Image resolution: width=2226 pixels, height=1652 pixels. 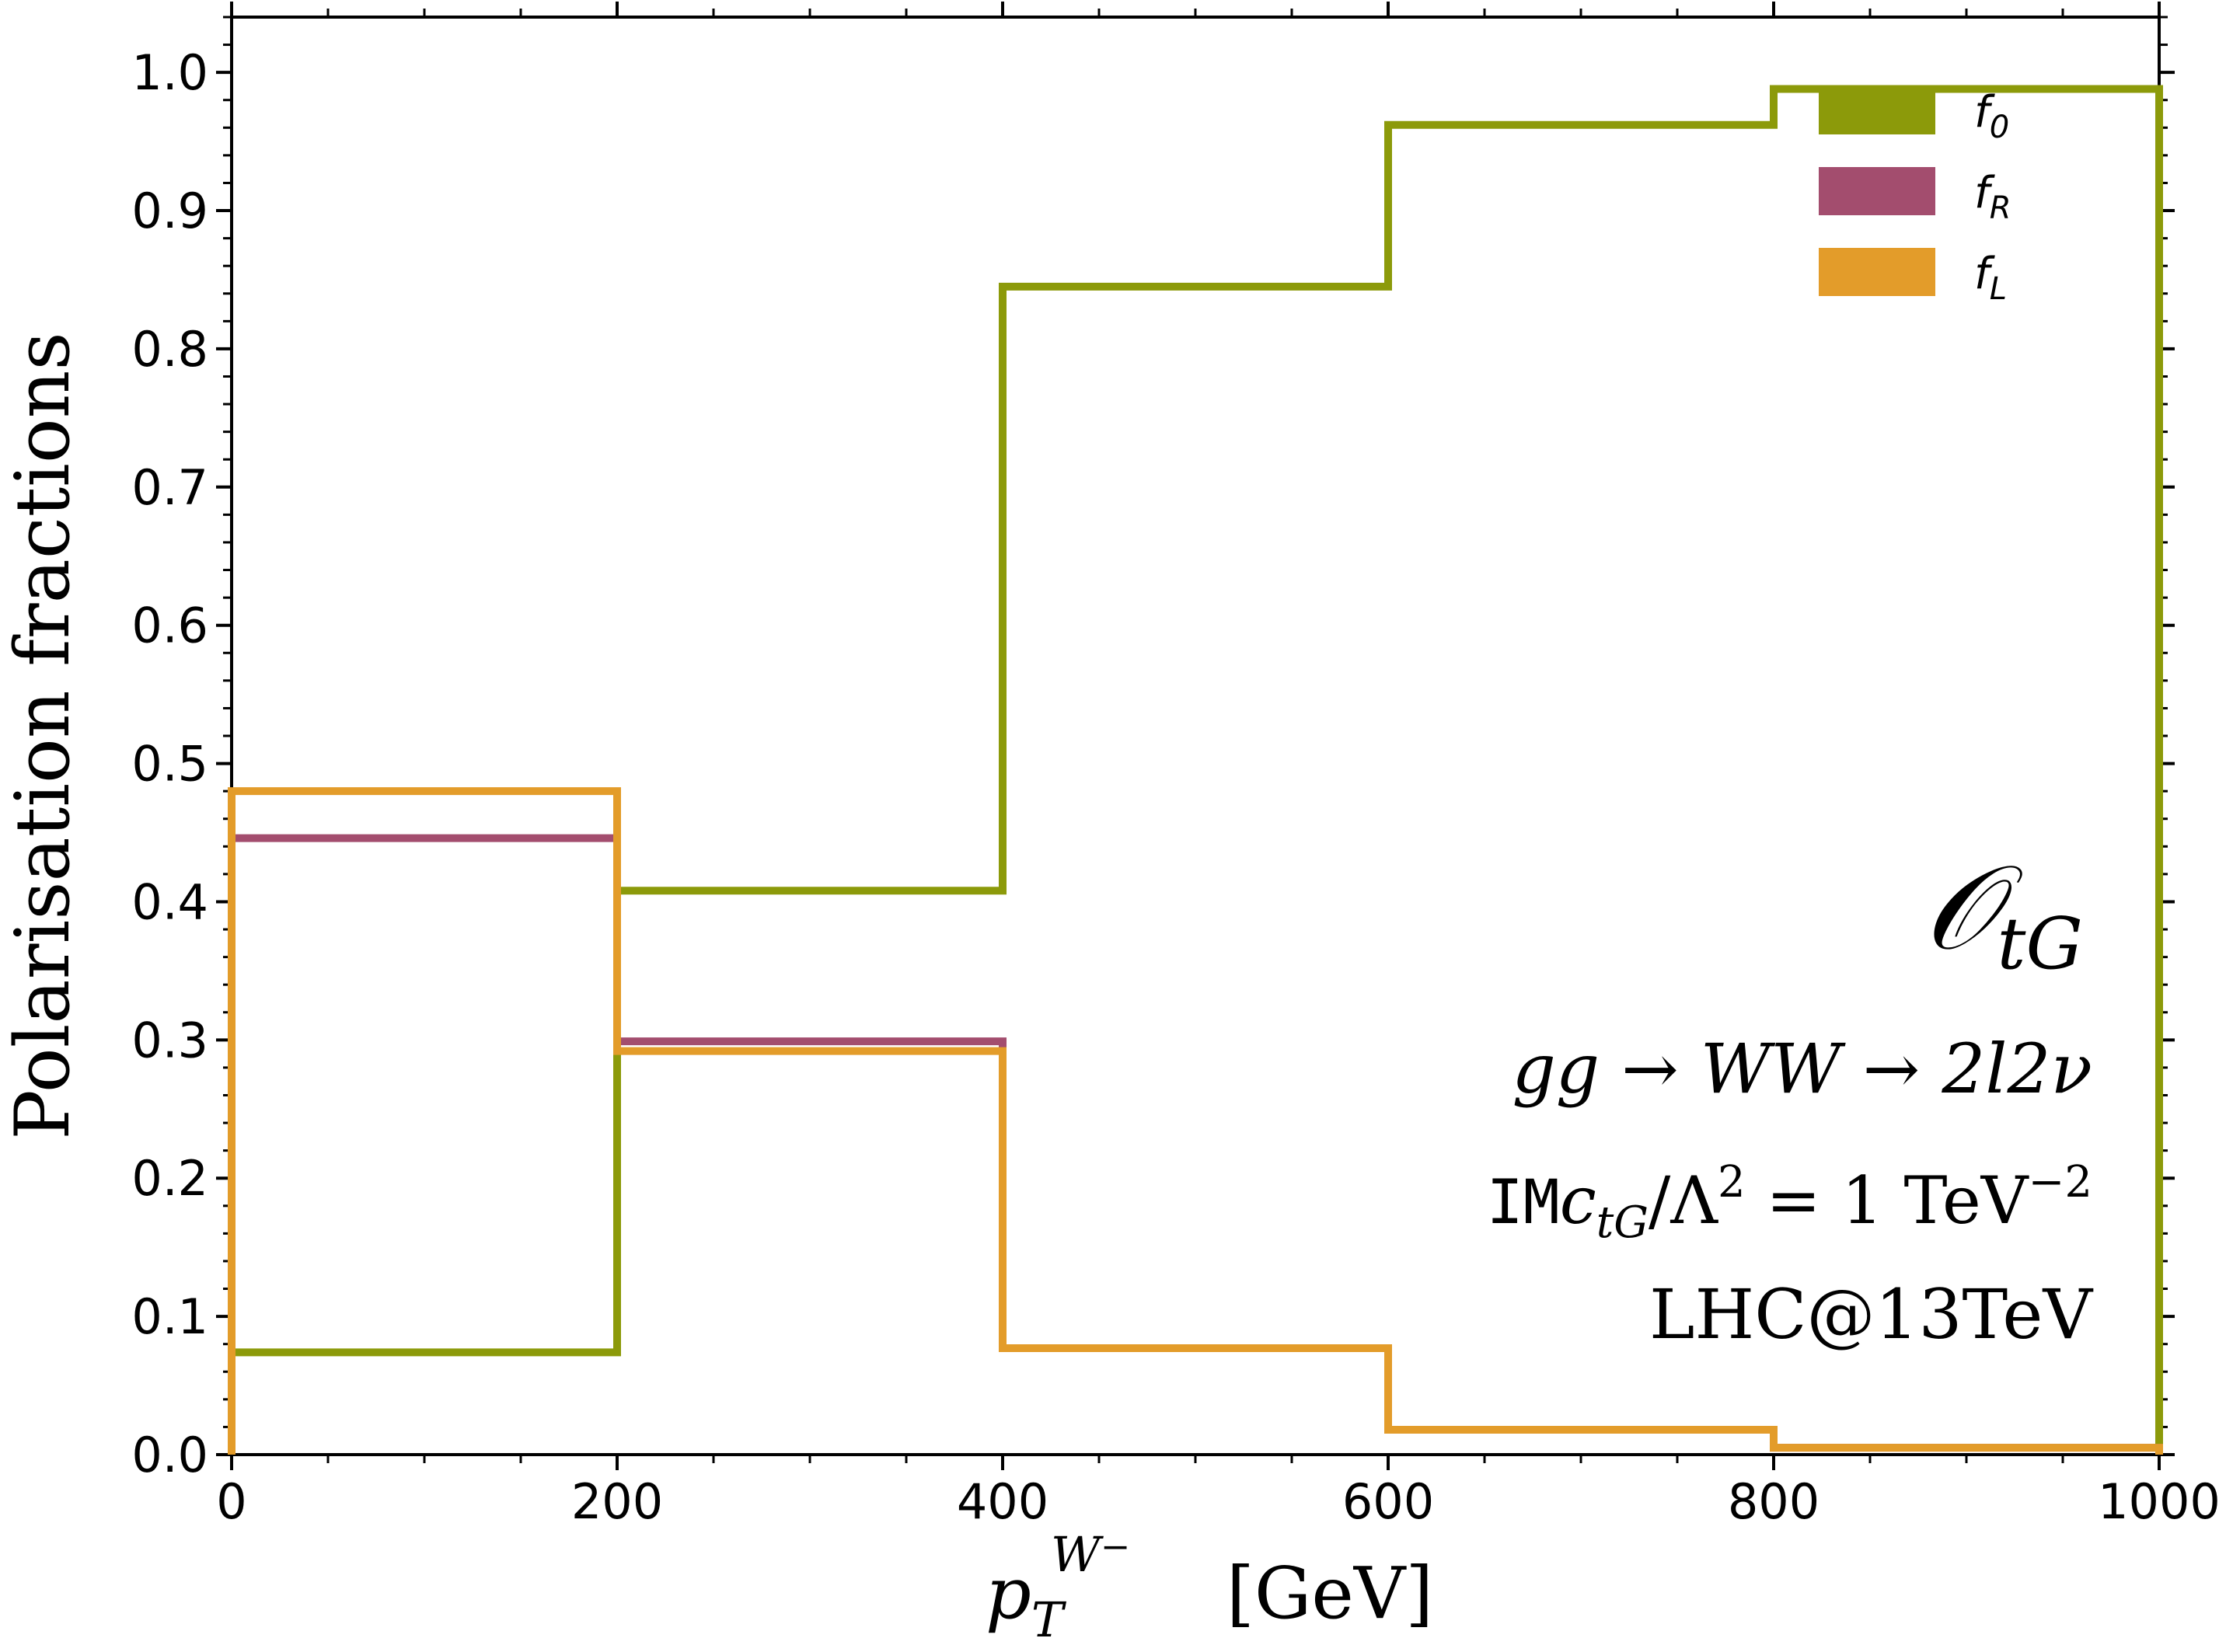 What do you see at coordinates (1732, 1182) in the screenshot?
I see `coupling-exp: 2` at bounding box center [1732, 1182].